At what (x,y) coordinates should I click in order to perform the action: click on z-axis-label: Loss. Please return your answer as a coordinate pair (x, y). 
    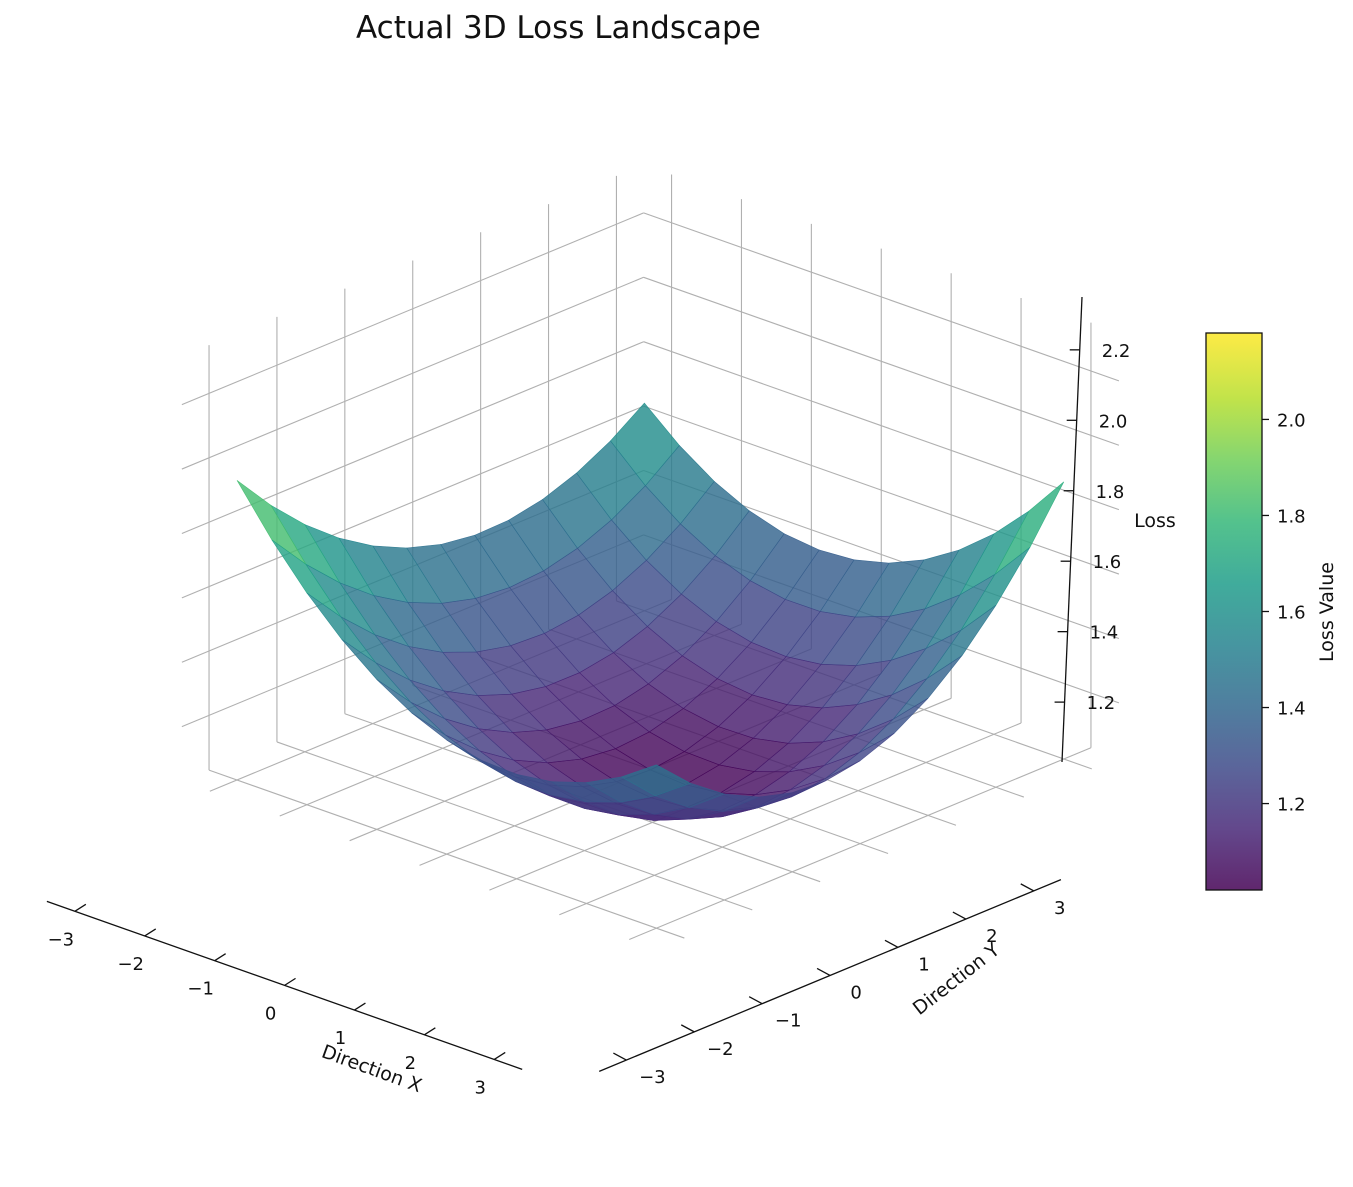
    Looking at the image, I should click on (1155, 521).